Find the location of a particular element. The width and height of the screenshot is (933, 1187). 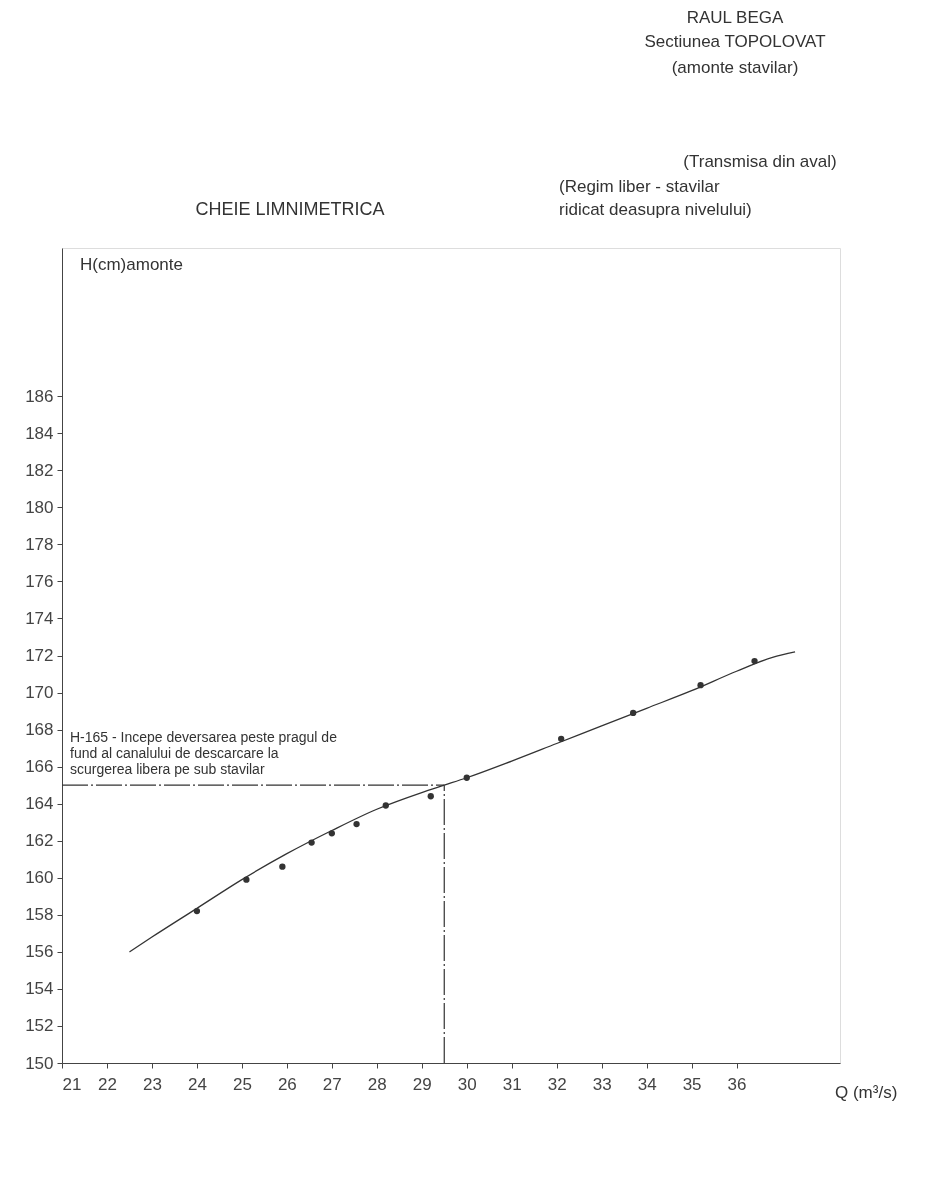

y-tick-label: 150 is located at coordinates (39, 1063).